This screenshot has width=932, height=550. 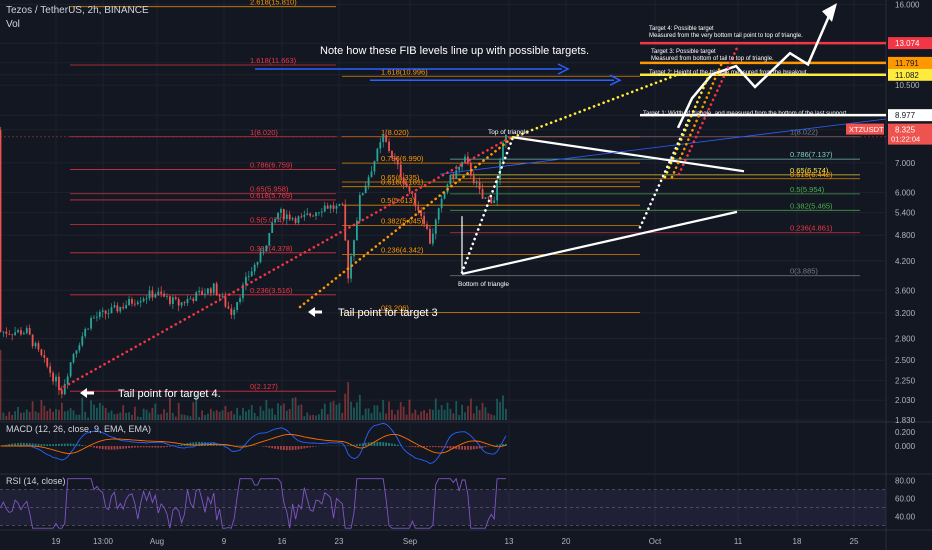 What do you see at coordinates (273, 3) in the screenshot?
I see `fib-label: 2.618(15.810)` at bounding box center [273, 3].